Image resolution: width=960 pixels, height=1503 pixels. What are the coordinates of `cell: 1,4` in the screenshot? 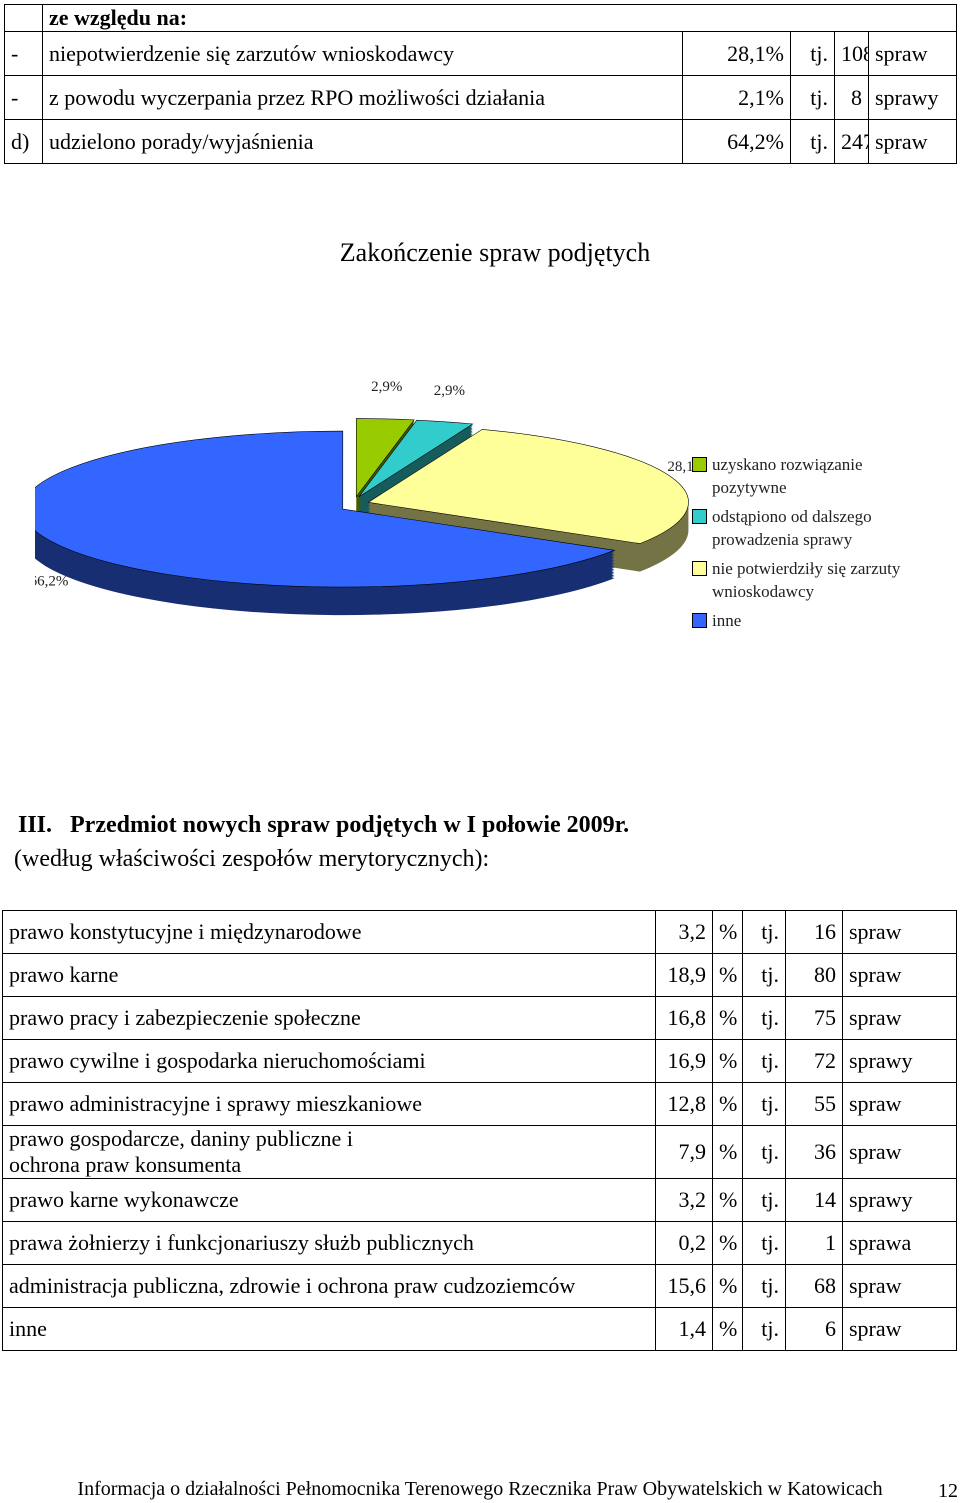 It's located at (684, 1329).